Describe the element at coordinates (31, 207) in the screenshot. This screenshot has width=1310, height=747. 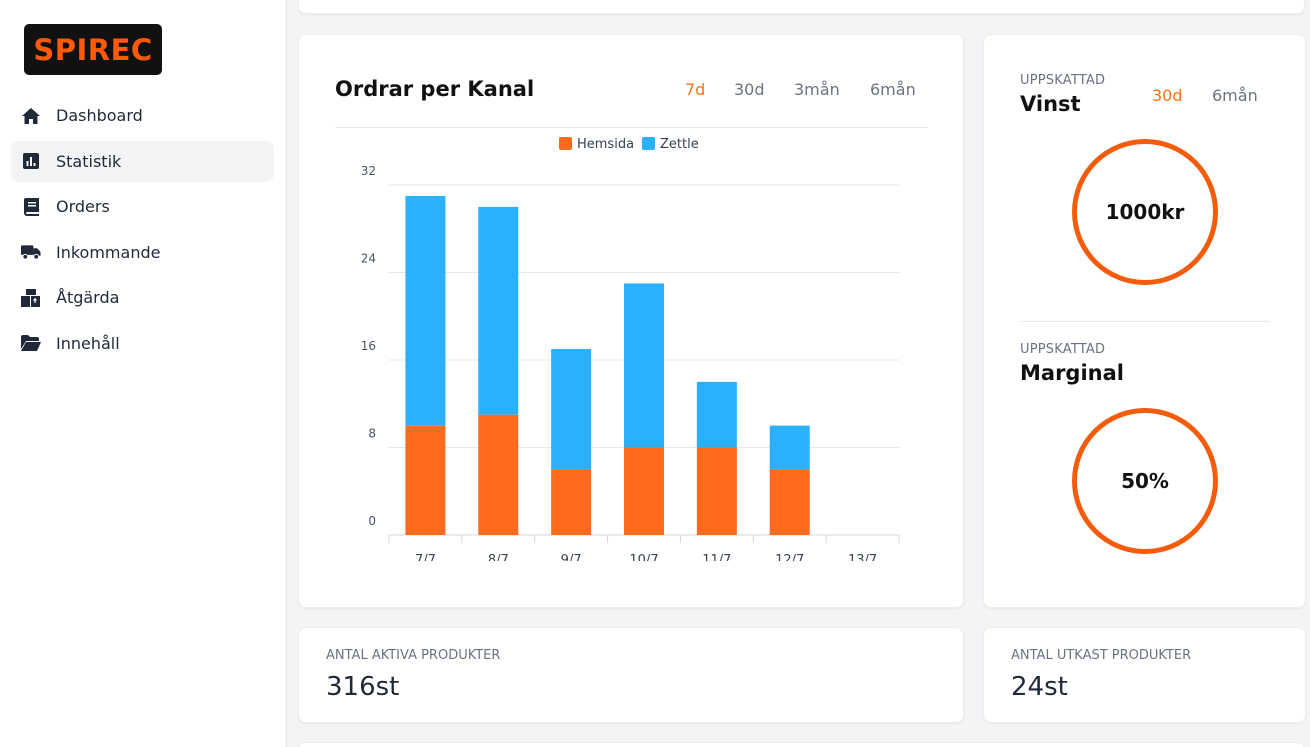
I see `book-icon` at that location.